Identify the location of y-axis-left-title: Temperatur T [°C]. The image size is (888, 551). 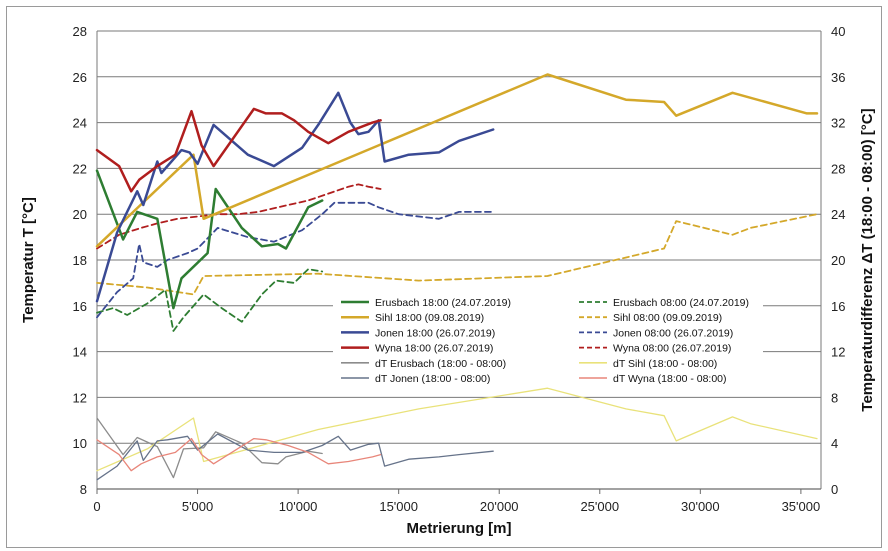
(28, 260).